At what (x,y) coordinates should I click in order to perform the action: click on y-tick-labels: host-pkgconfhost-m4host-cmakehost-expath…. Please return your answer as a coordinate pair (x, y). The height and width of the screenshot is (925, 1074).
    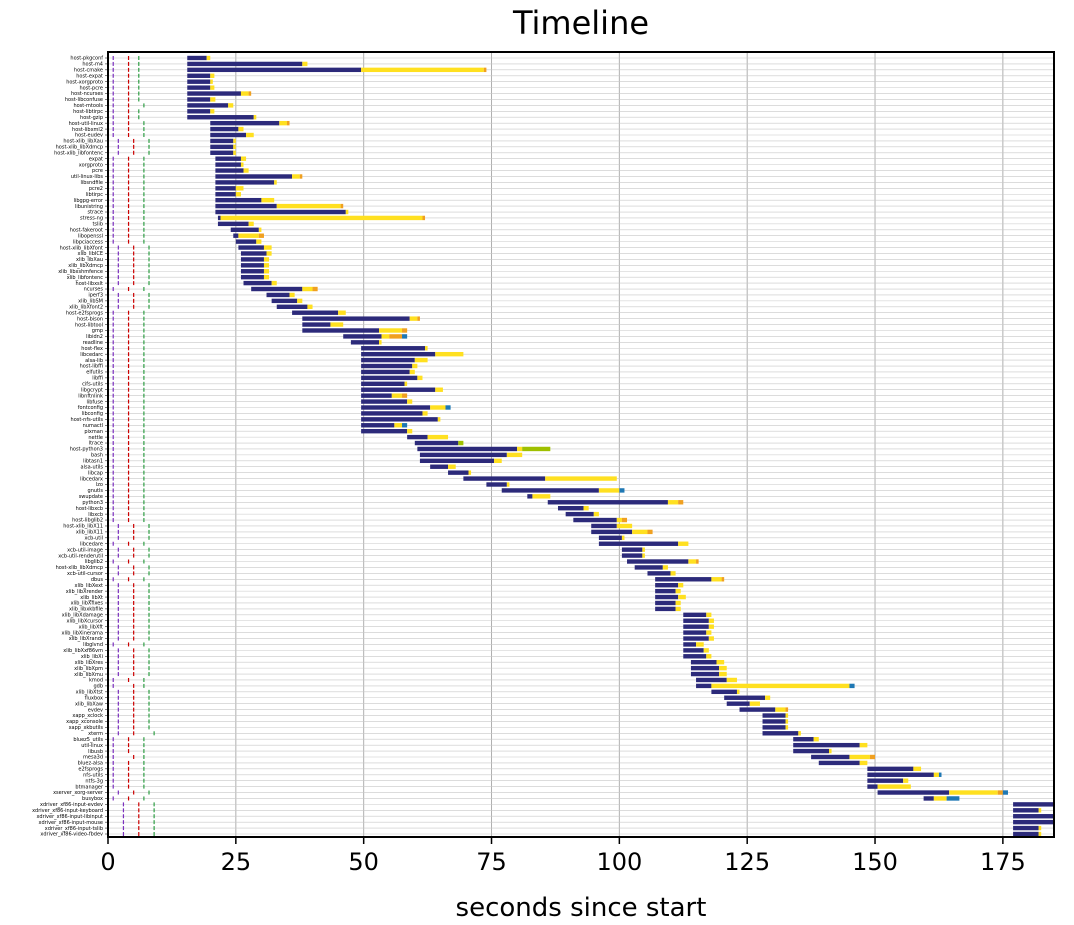
    Looking at the image, I should click on (70, 447).